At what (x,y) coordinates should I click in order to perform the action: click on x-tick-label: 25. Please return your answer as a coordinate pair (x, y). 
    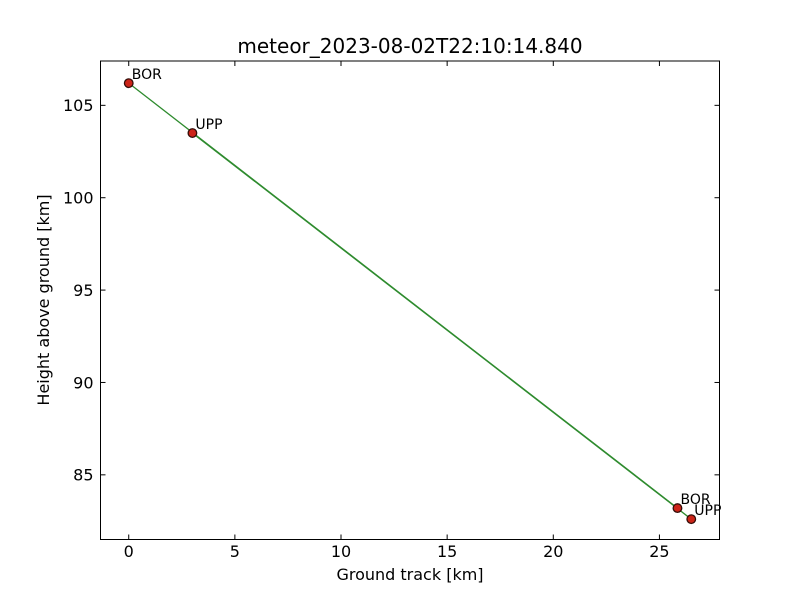
    Looking at the image, I should click on (659, 551).